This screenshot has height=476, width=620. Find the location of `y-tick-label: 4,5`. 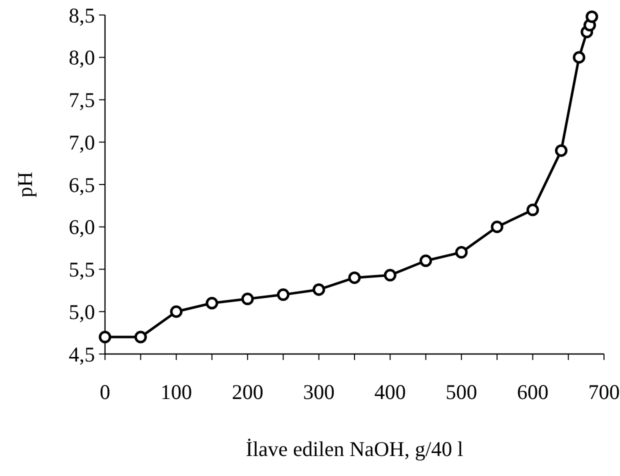

y-tick-label: 4,5 is located at coordinates (81, 354).